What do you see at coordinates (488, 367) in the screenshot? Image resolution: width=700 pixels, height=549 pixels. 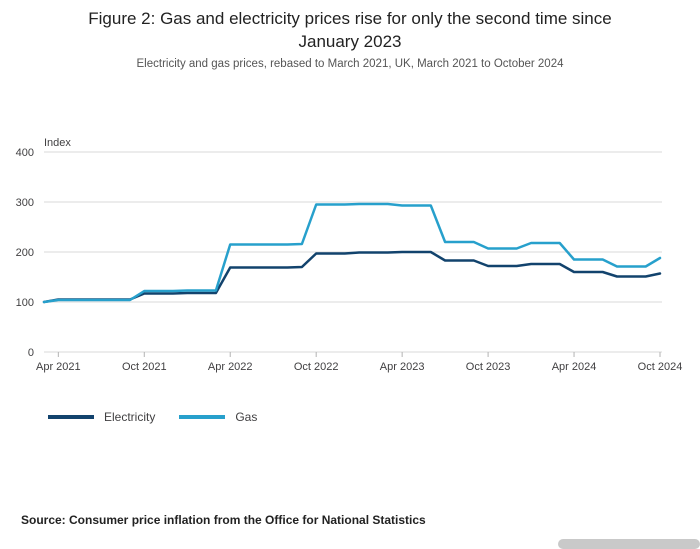 I see `svg-text: Oct 2023` at bounding box center [488, 367].